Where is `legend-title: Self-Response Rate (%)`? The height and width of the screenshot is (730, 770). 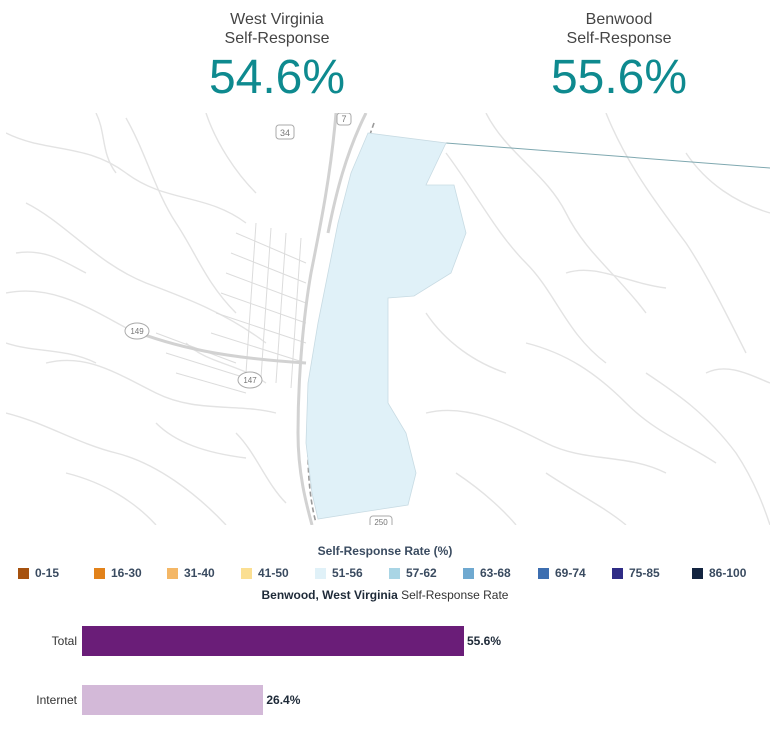 legend-title: Self-Response Rate (%) is located at coordinates (385, 551).